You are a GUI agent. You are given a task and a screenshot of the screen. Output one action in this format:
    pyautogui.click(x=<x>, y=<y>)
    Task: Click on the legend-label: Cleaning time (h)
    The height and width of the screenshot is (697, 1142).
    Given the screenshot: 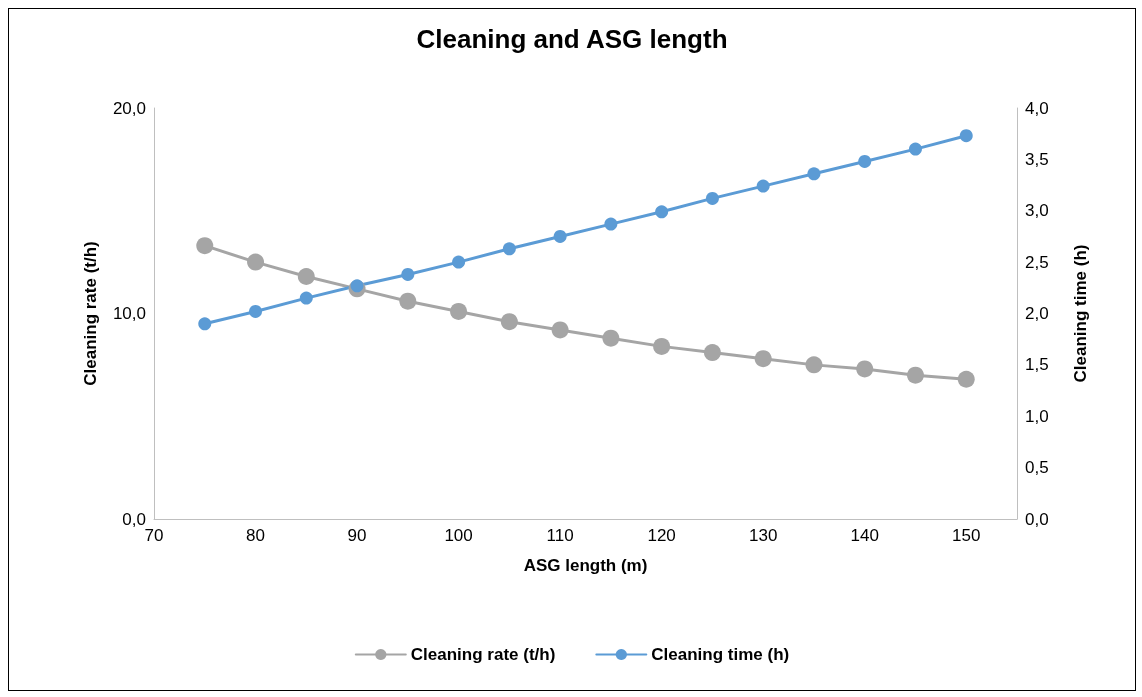 What is the action you would take?
    pyautogui.click(x=720, y=654)
    